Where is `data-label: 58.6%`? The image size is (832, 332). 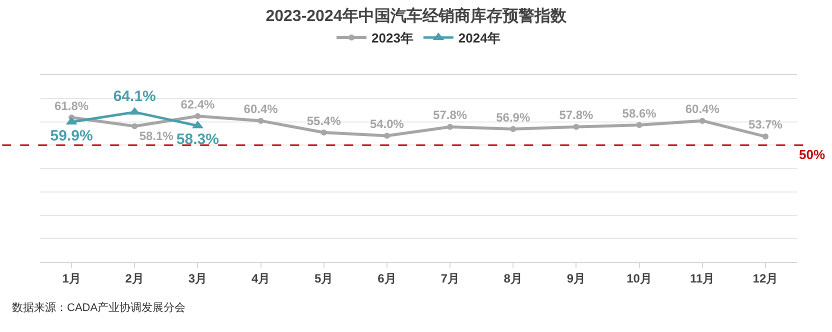
data-label: 58.6% is located at coordinates (639, 113).